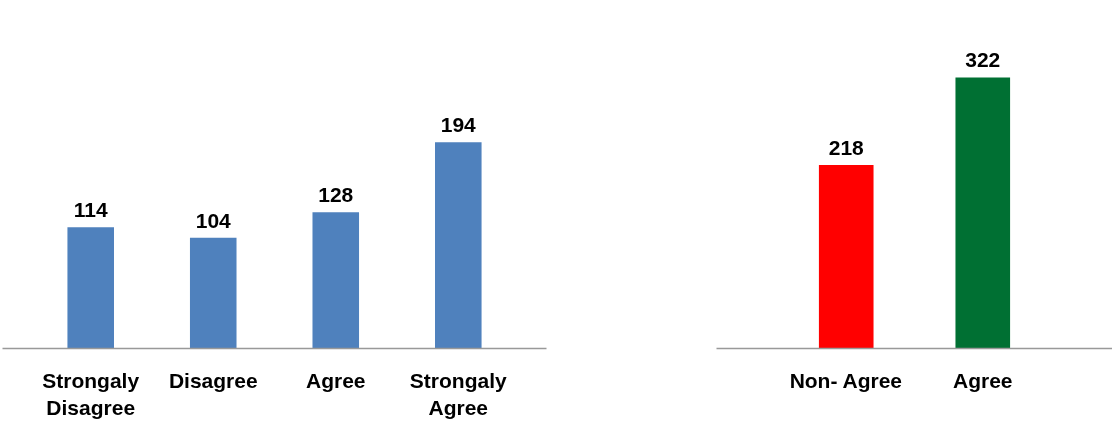 The image size is (1112, 428). Describe the element at coordinates (336, 195) in the screenshot. I see `data-label: 128` at that location.